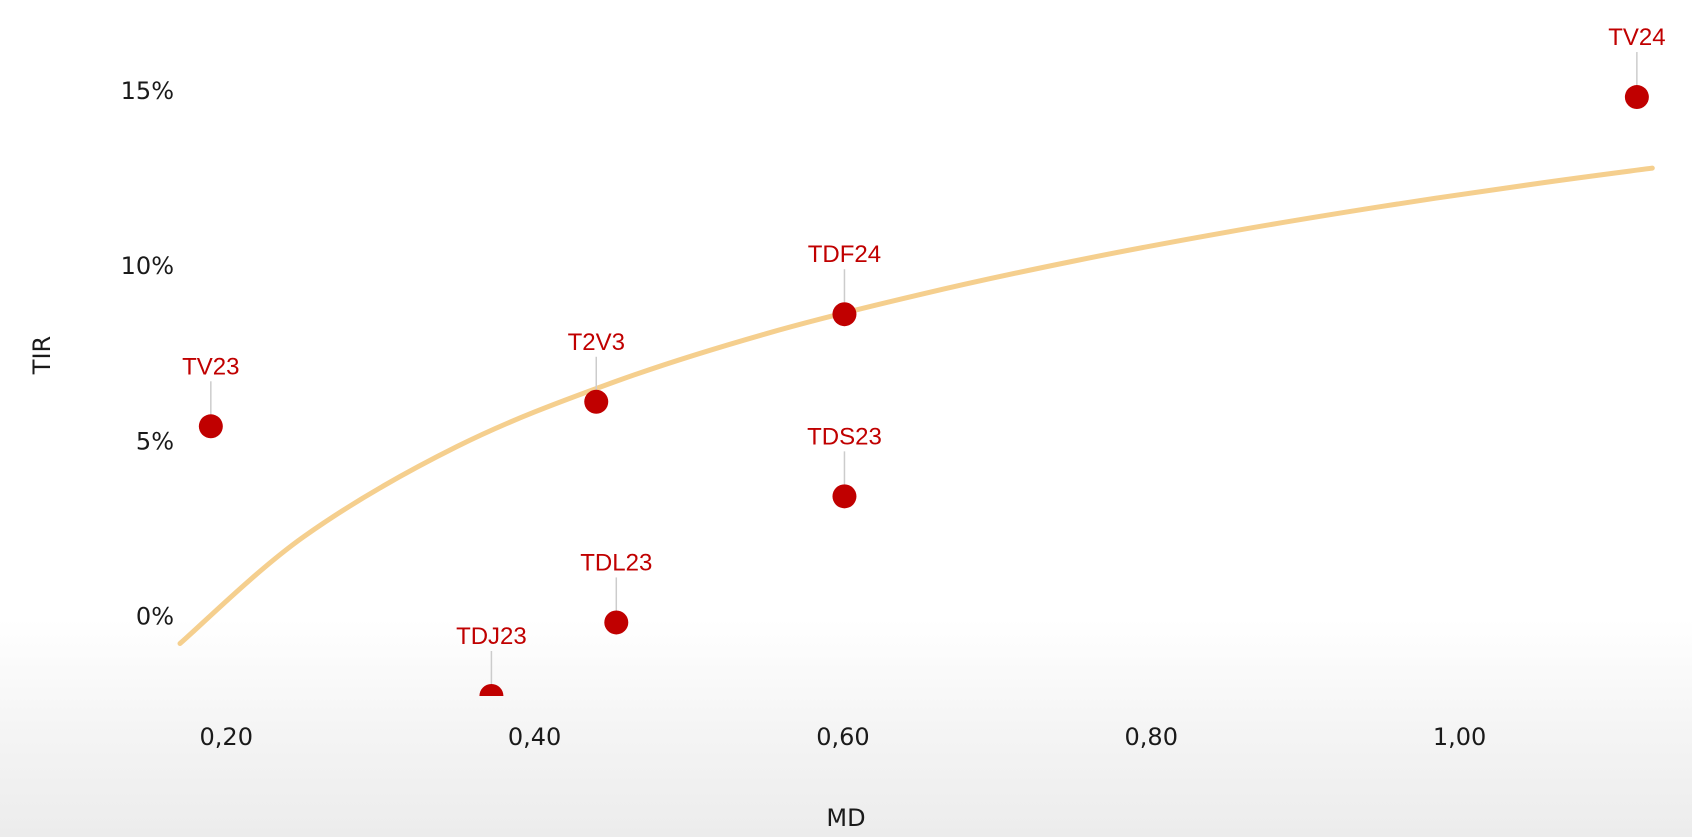 The height and width of the screenshot is (837, 1692). What do you see at coordinates (155, 616) in the screenshot?
I see `y-tick-label: 0%` at bounding box center [155, 616].